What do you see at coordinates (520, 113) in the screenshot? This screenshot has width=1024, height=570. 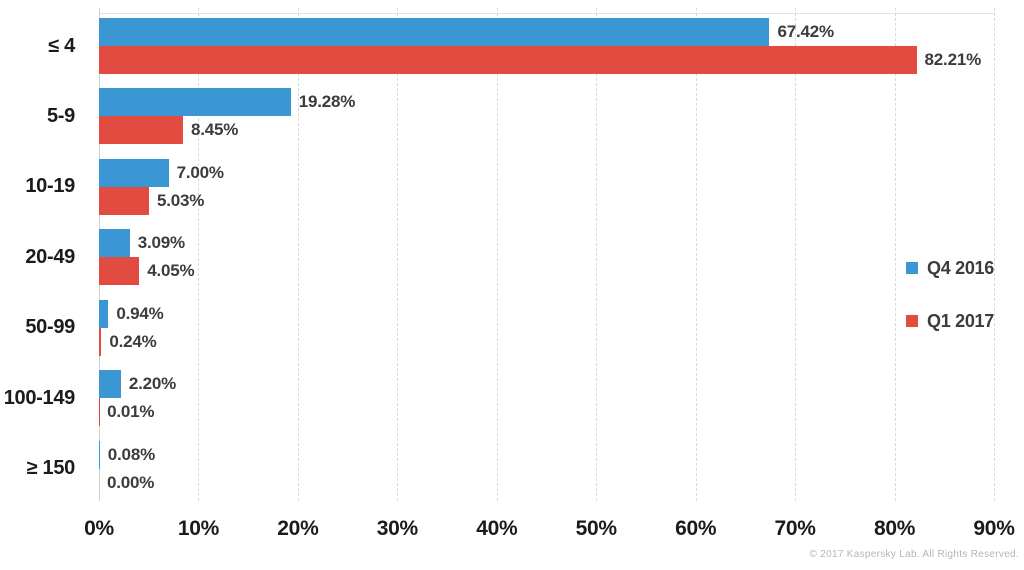 I see `bar-group: 5-9 19.28% 8.45%` at bounding box center [520, 113].